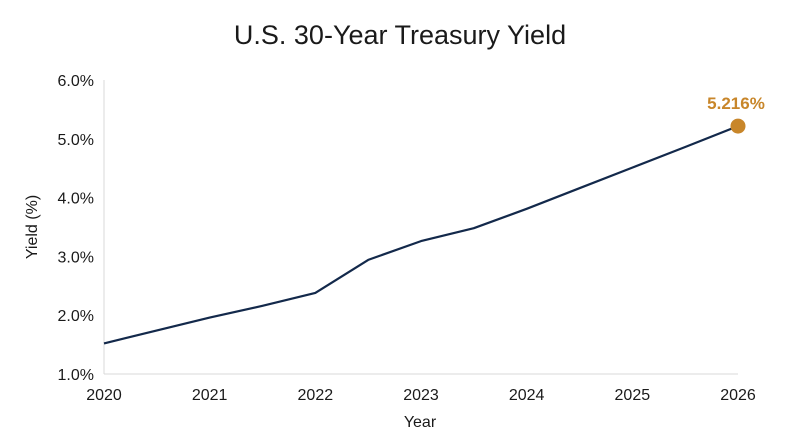 This screenshot has width=800, height=447. What do you see at coordinates (76, 228) in the screenshot?
I see `y-tick-labels: 1.0% 2.0% 3.0% 4.0% 5.0% 6.0%` at bounding box center [76, 228].